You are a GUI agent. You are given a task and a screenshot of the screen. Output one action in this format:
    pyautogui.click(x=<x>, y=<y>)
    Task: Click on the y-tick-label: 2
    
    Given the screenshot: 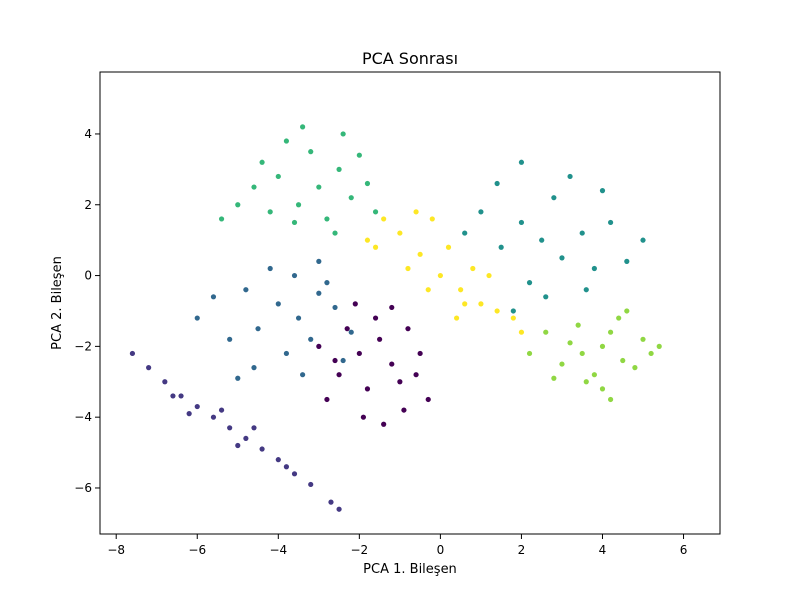 What is the action you would take?
    pyautogui.click(x=88, y=205)
    